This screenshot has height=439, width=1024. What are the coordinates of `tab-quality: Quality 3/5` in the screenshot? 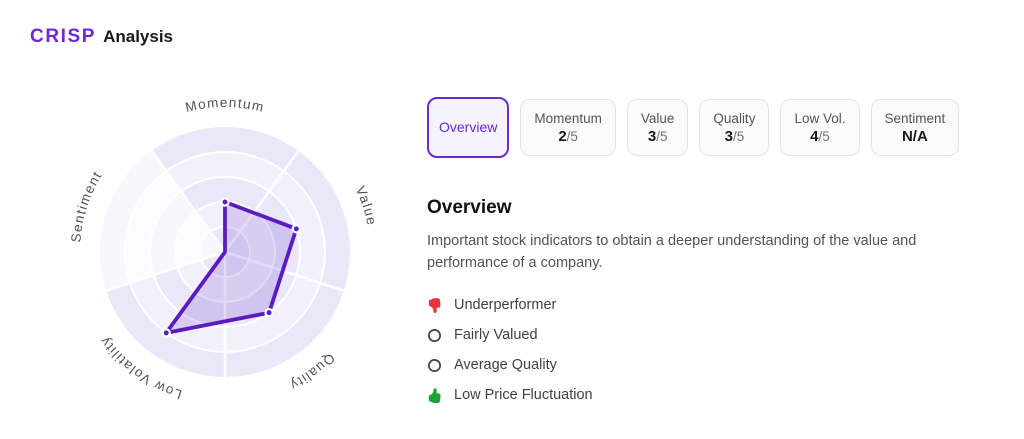 It's located at (734, 127).